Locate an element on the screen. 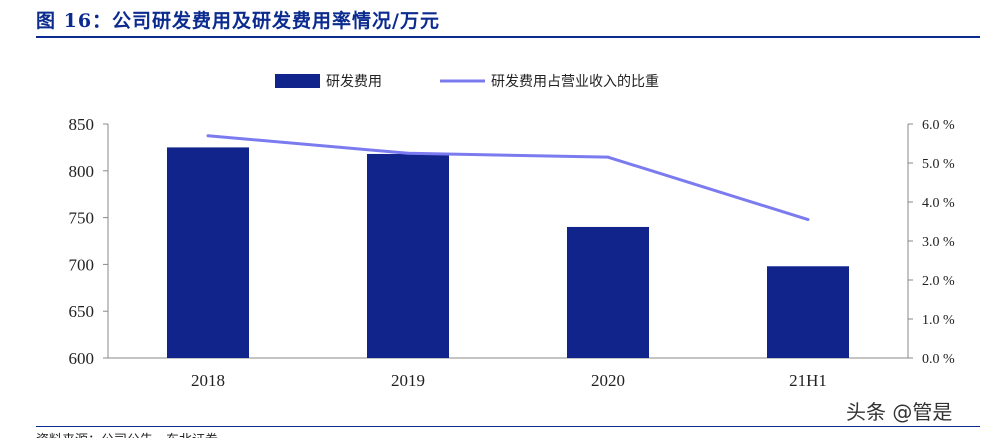 The width and height of the screenshot is (993, 438). ratio-point-2019 is located at coordinates (408, 153).